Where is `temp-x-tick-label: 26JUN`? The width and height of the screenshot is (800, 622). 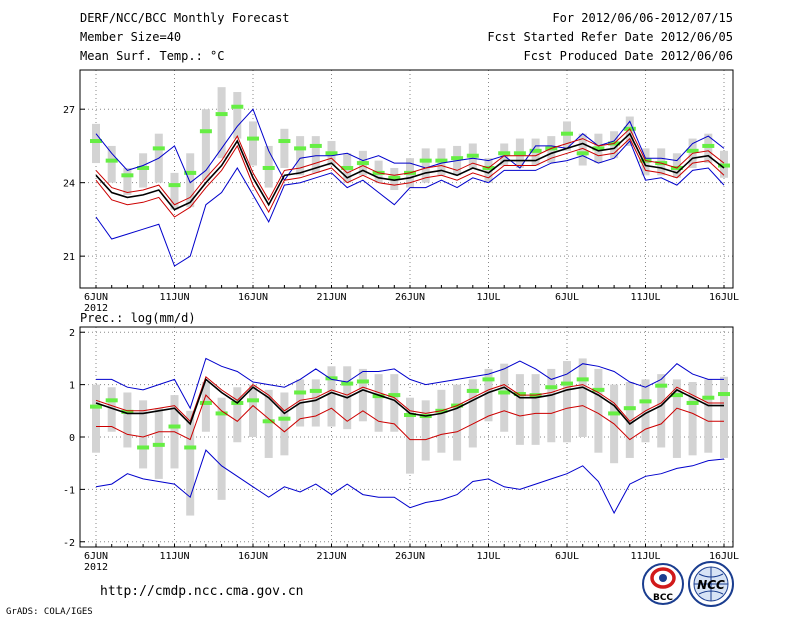 temp-x-tick-label: 26JUN is located at coordinates (410, 297).